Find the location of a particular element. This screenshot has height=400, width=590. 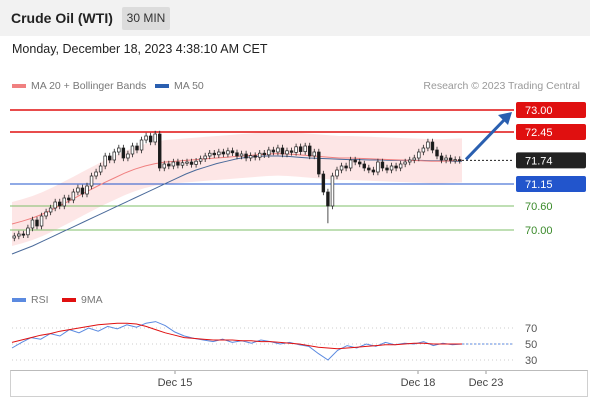

legend-ma9: 9MA is located at coordinates (82, 300).